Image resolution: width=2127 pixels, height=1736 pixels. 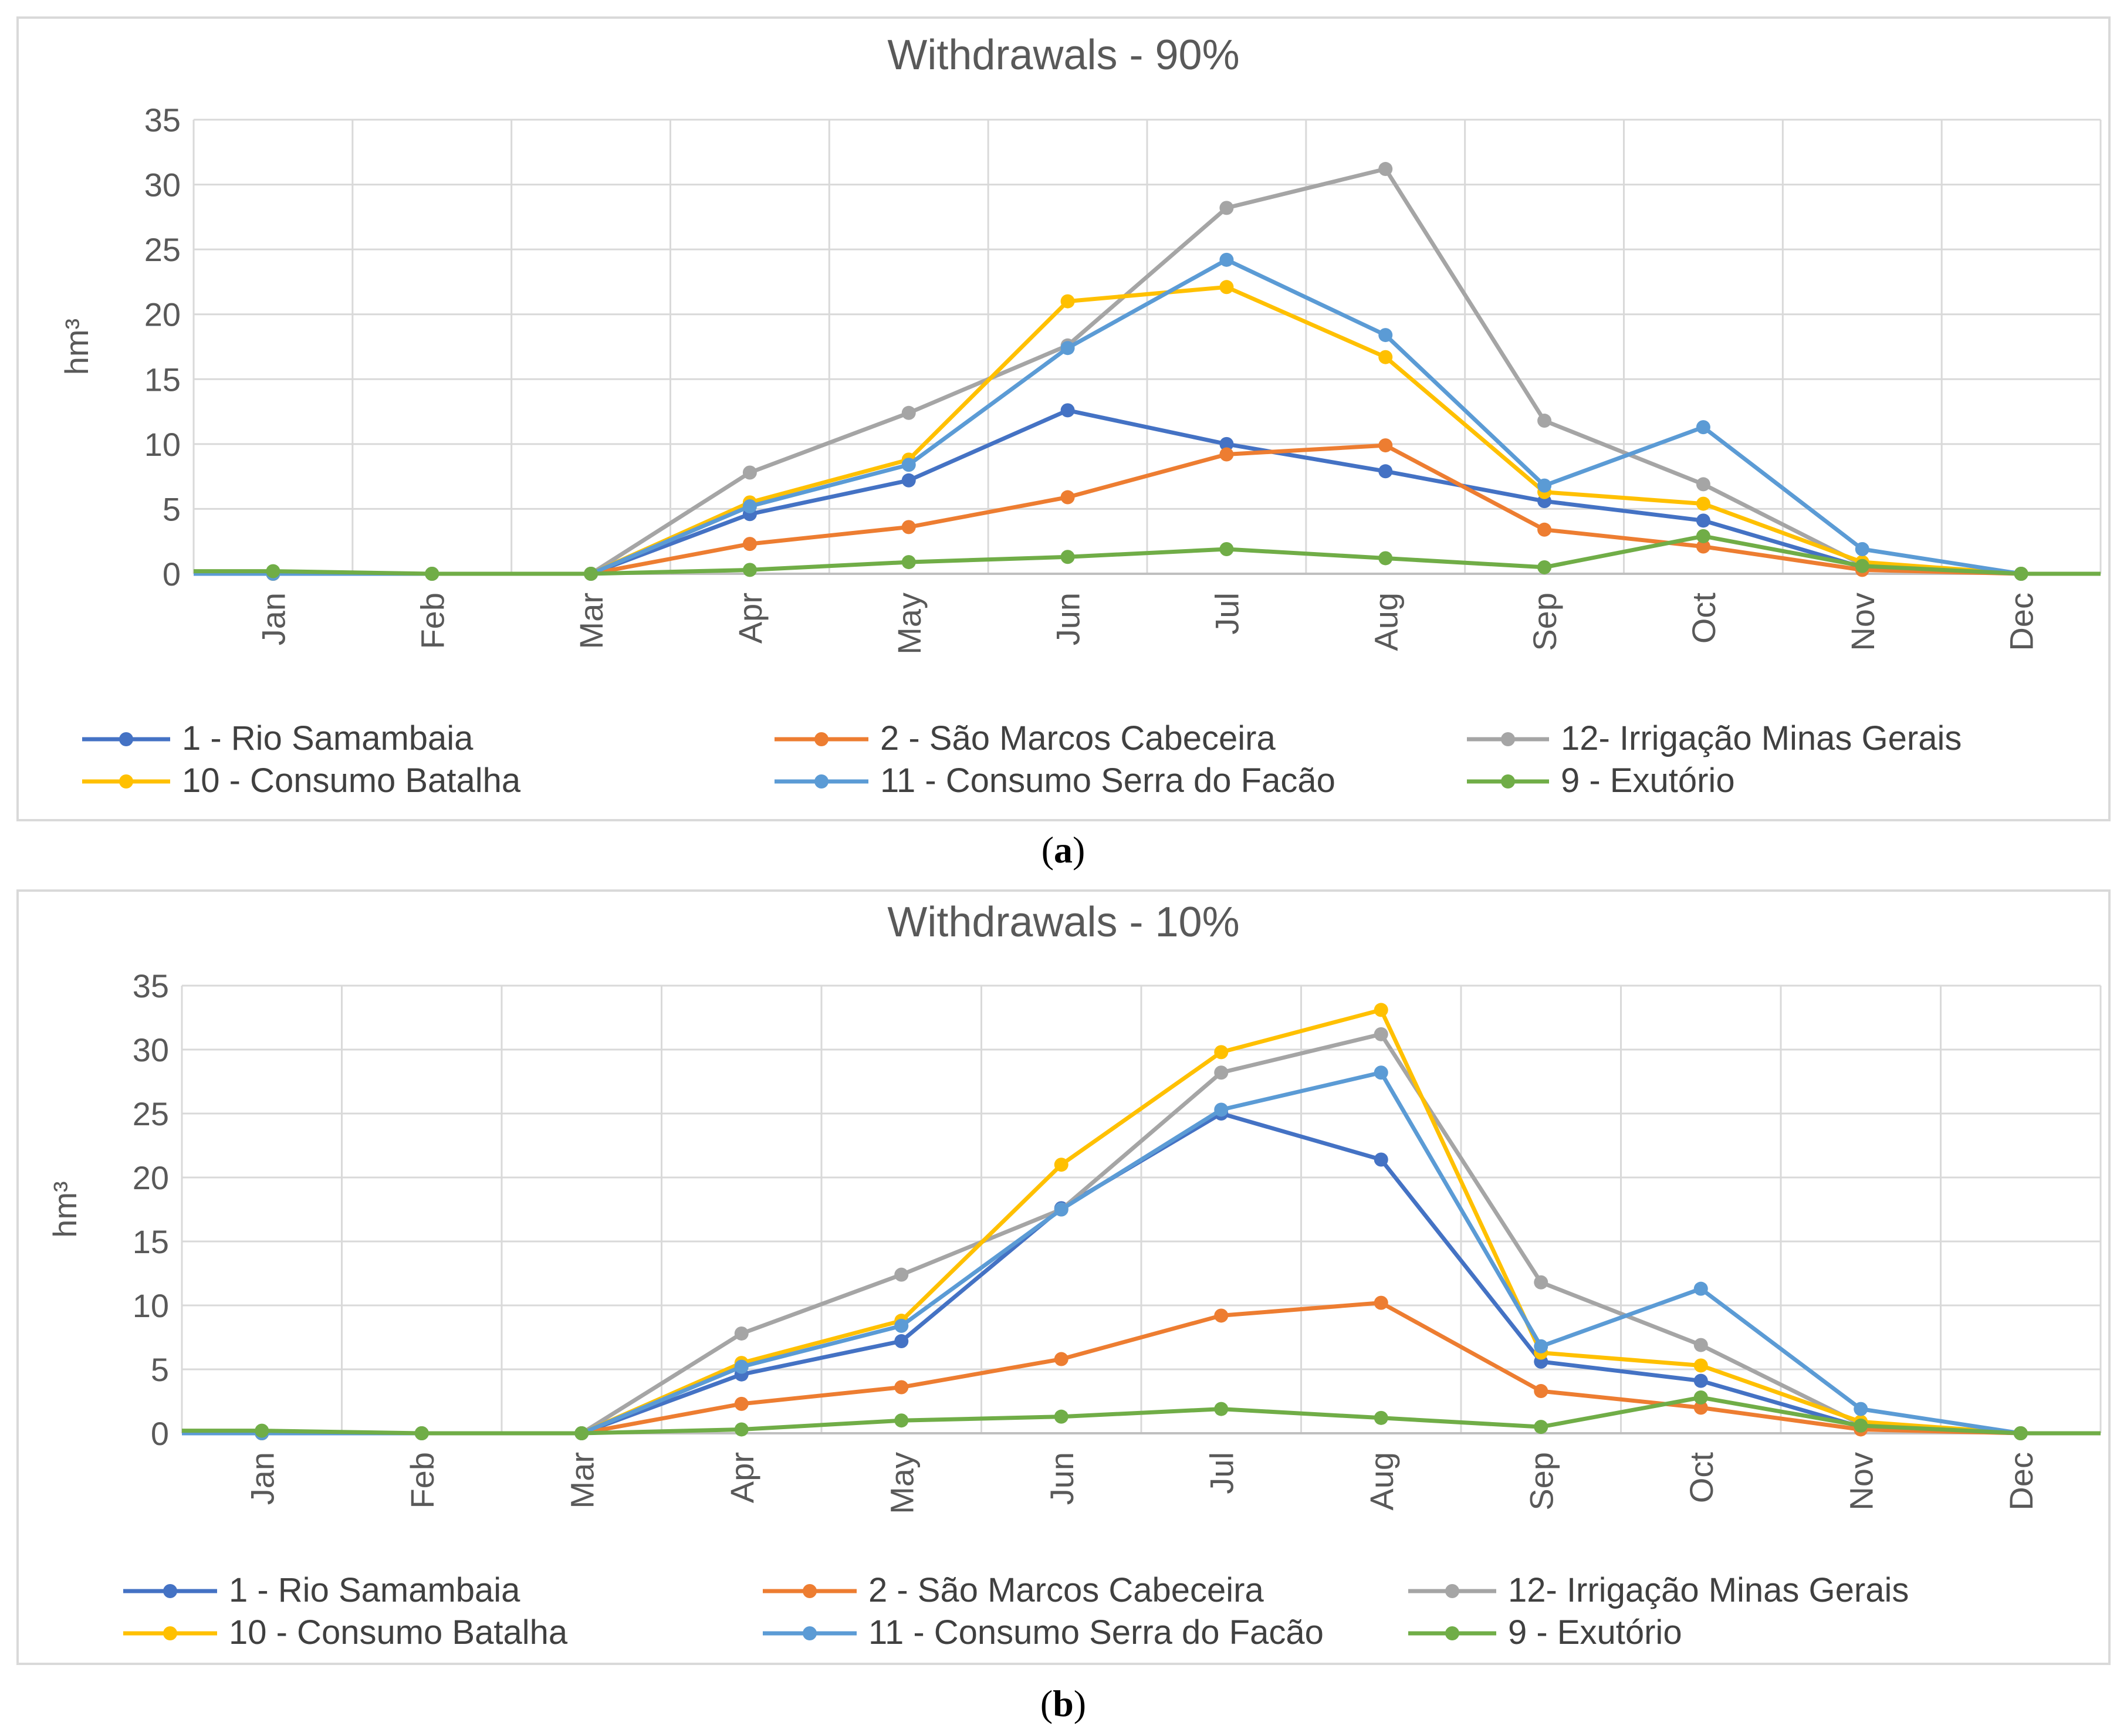 I want to click on legend-item: 10 - Consumo Batalha, so click(x=301, y=781).